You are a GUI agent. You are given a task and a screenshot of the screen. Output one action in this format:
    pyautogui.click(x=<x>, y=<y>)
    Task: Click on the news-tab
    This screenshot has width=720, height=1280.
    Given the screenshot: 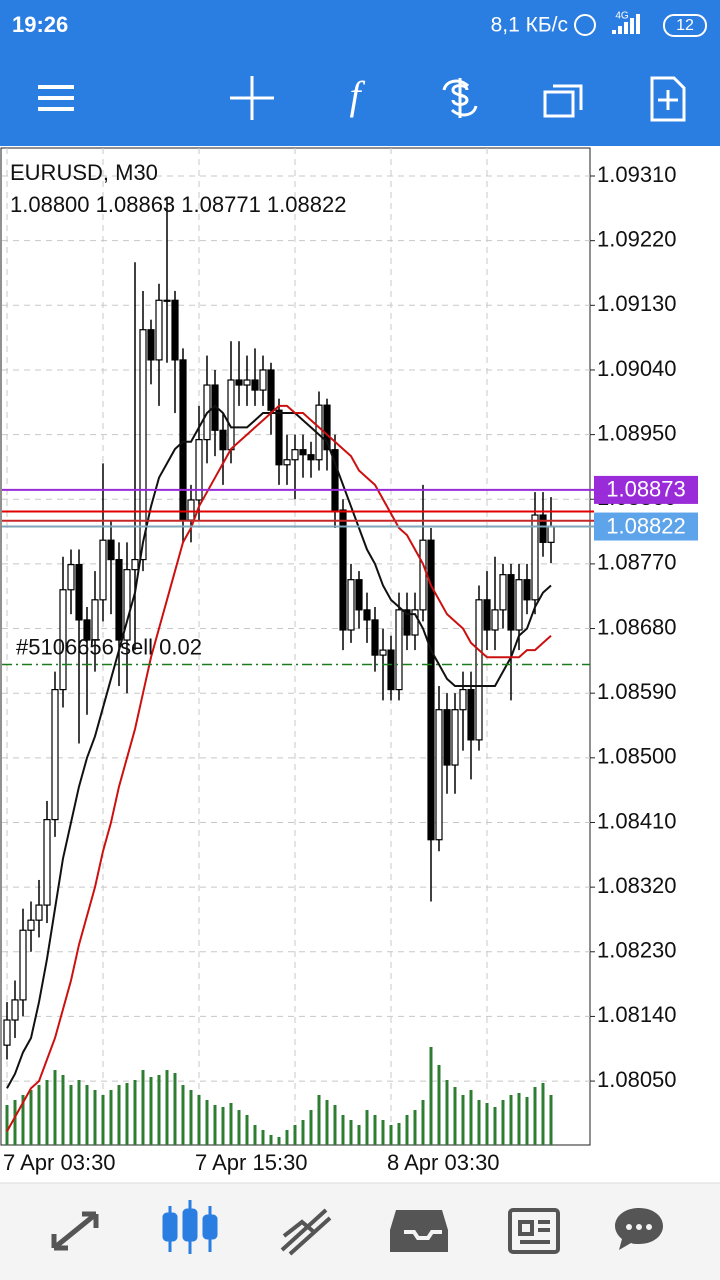 What is the action you would take?
    pyautogui.click(x=534, y=1231)
    